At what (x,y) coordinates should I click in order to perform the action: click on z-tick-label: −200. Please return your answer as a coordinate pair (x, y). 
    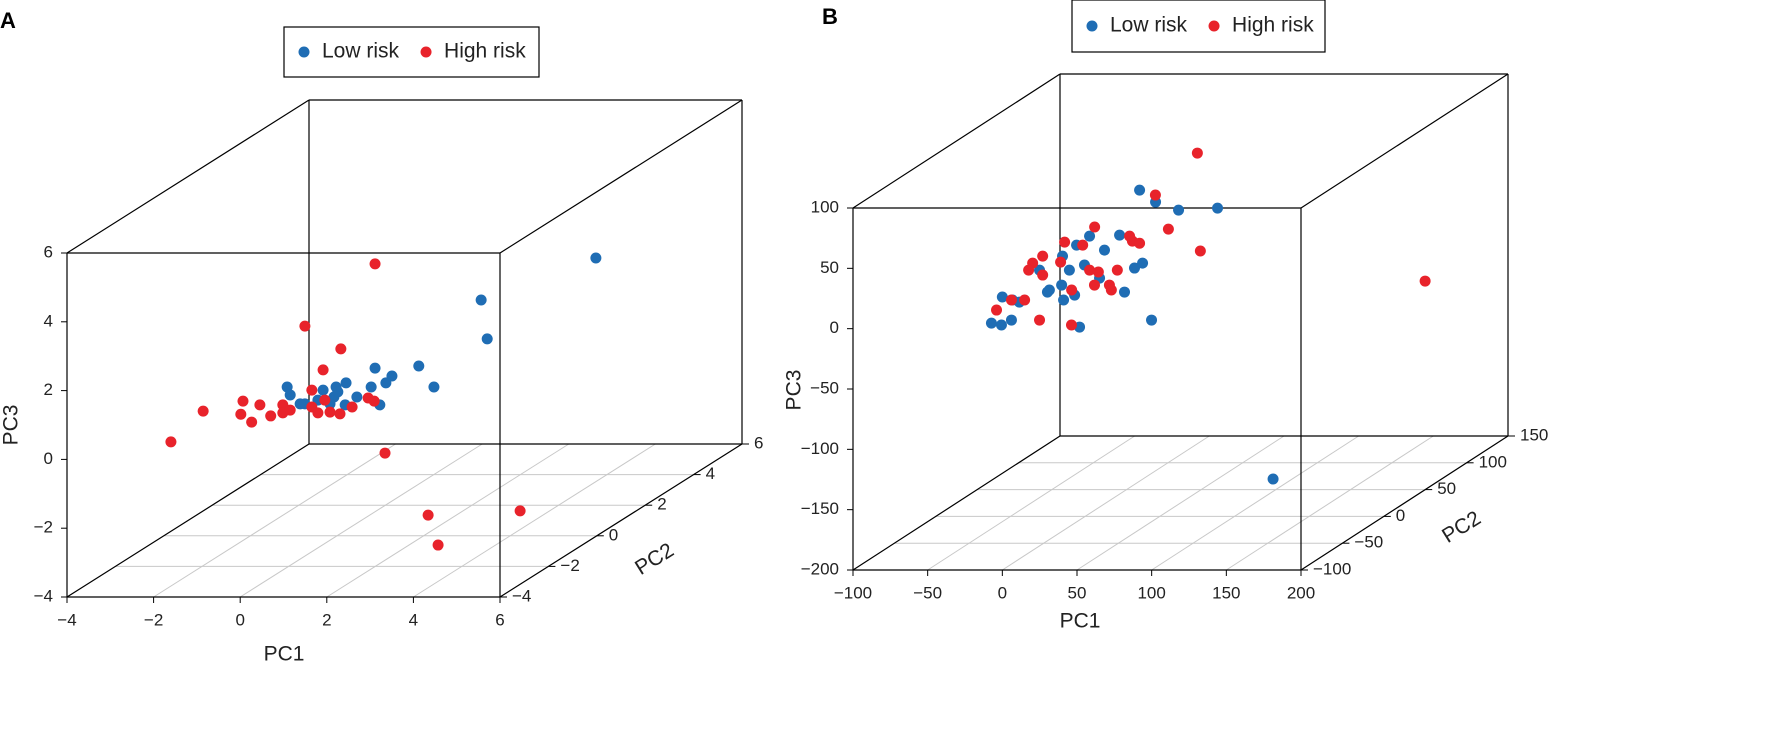
    Looking at the image, I should click on (820, 568).